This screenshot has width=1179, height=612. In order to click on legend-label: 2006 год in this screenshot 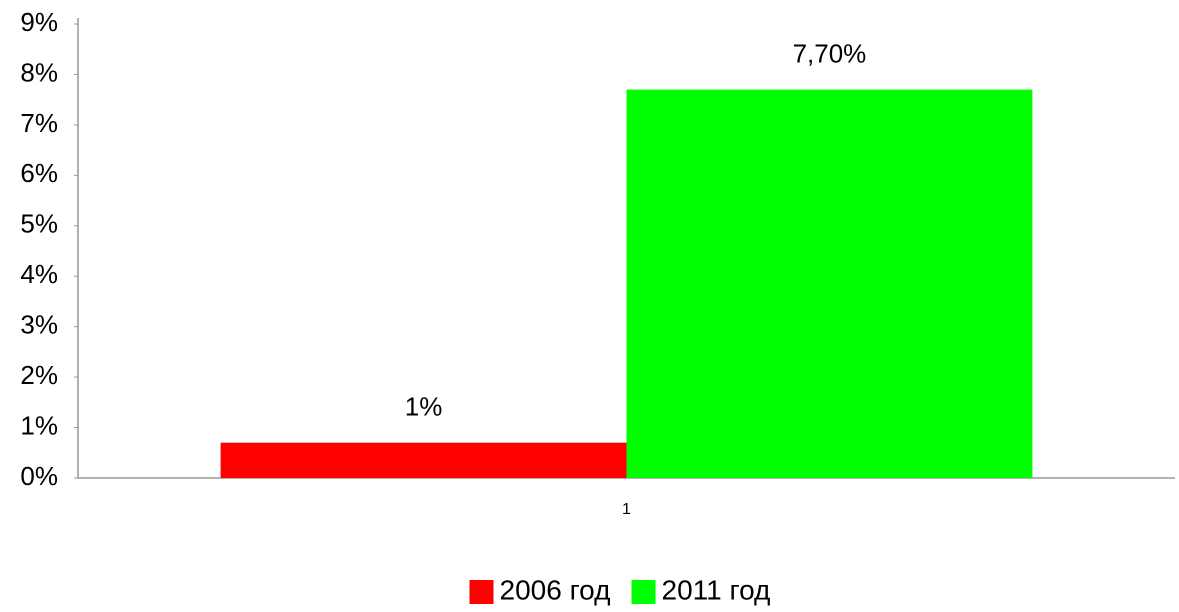, I will do `click(555, 589)`.